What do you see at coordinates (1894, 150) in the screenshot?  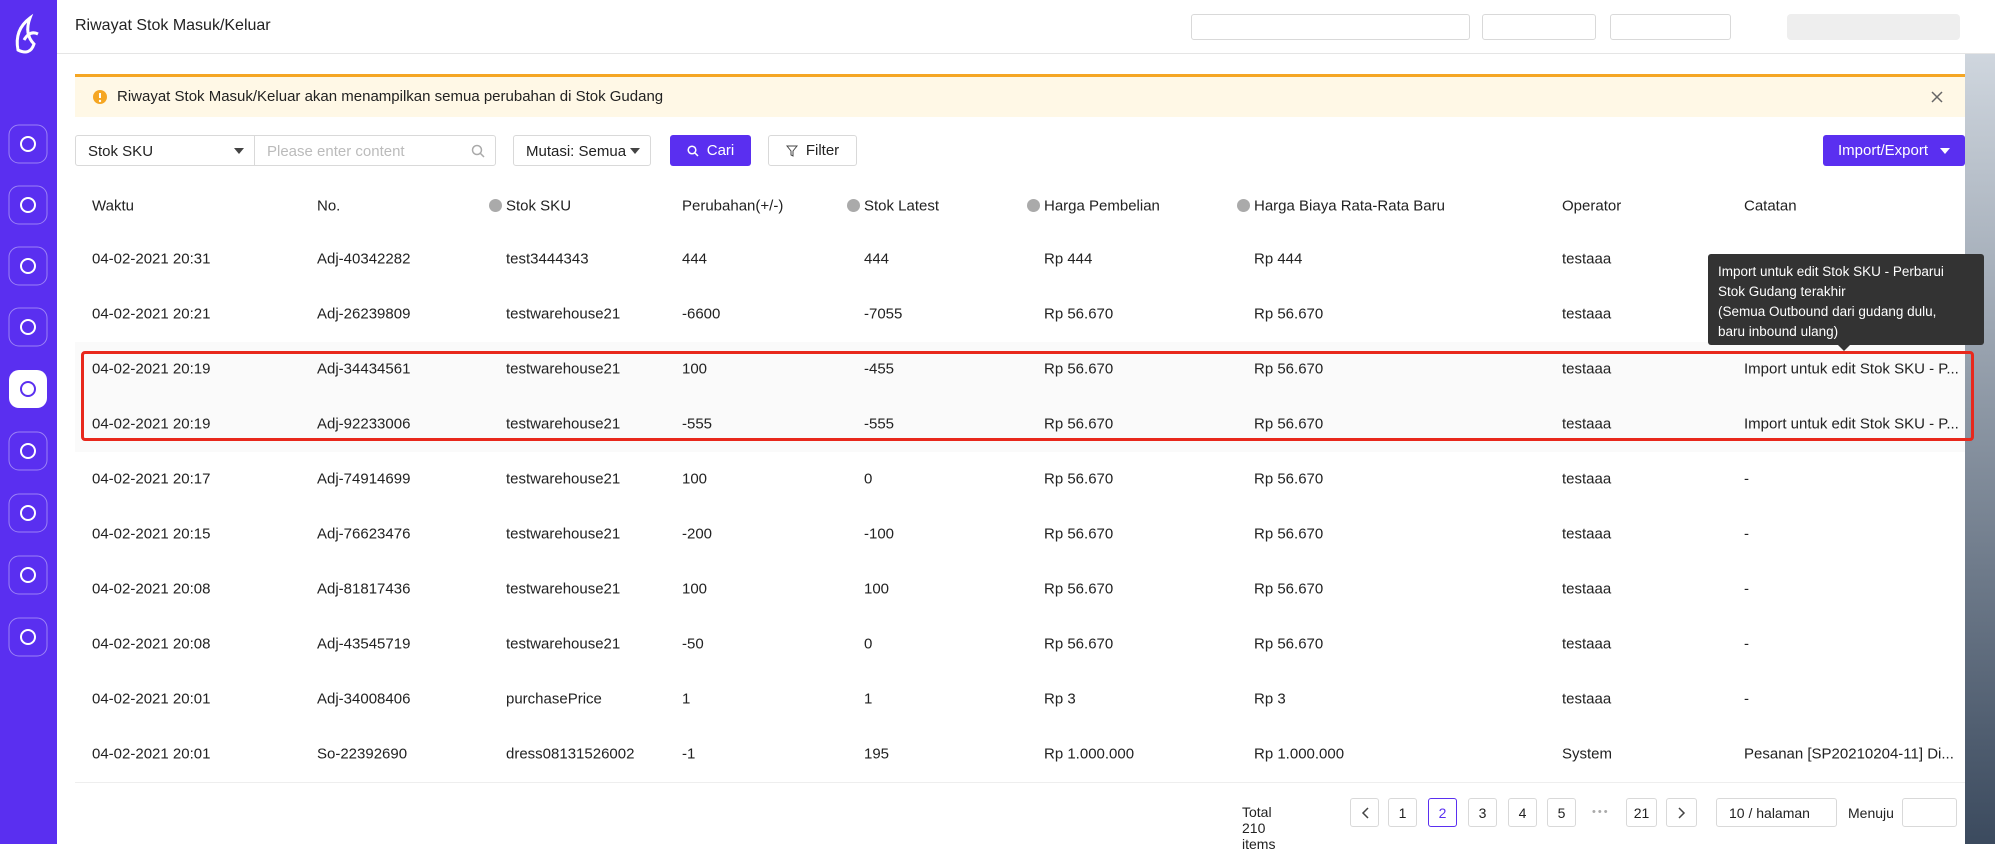 I see `import-export-button: Import/Export` at bounding box center [1894, 150].